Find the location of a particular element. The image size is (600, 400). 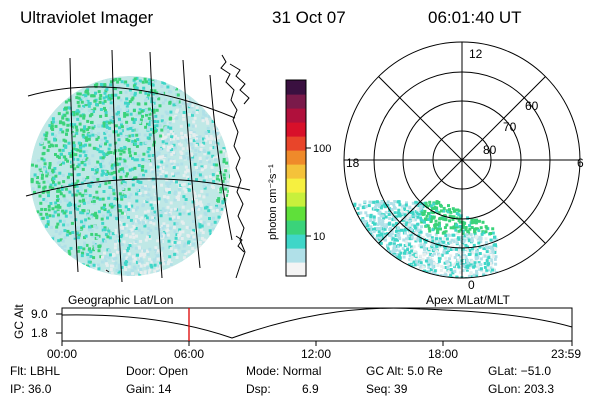

polar-mlt-12: 12 is located at coordinates (476, 54).